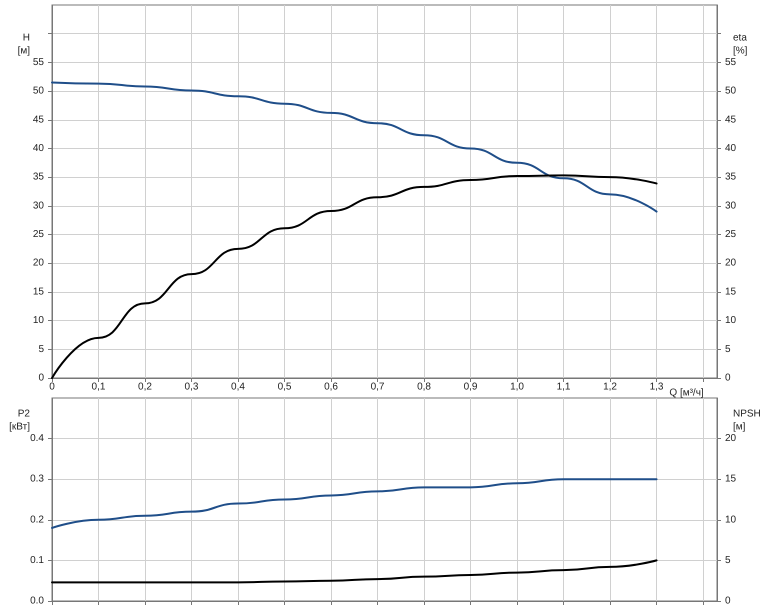  What do you see at coordinates (610, 387) in the screenshot?
I see `x-tick-label: 1,2` at bounding box center [610, 387].